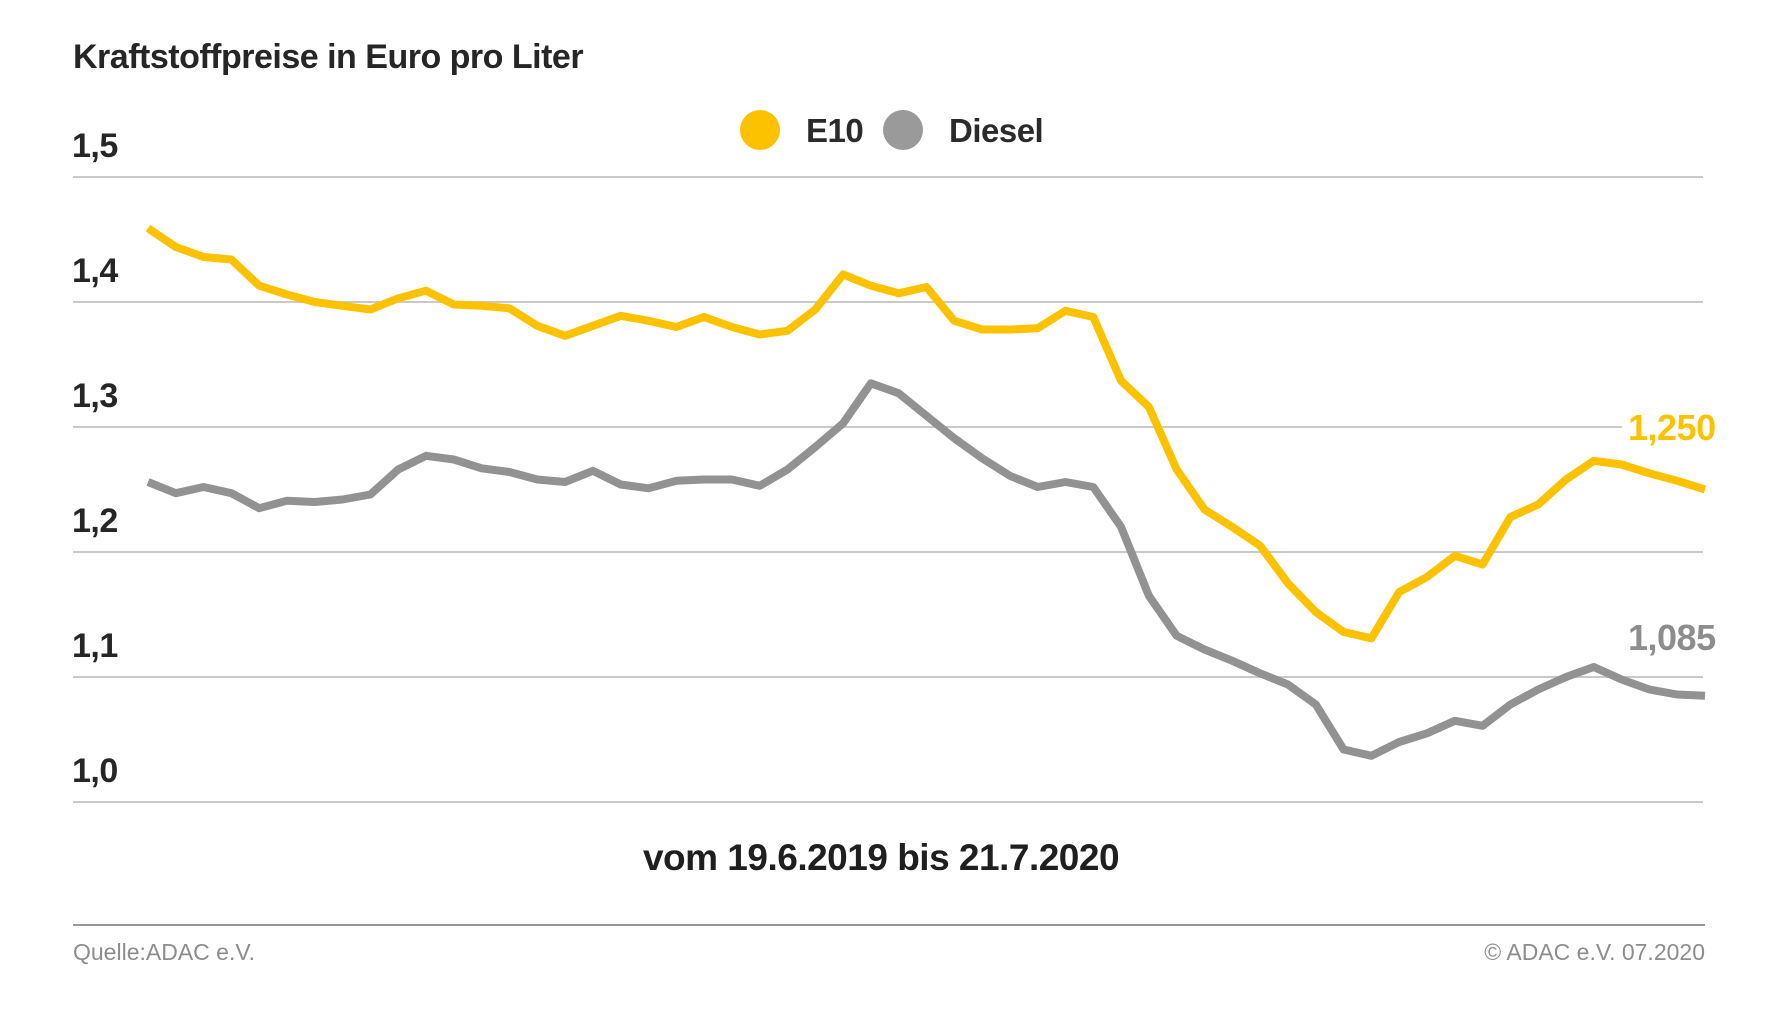 Image resolution: width=1772 pixels, height=1009 pixels. Describe the element at coordinates (760, 130) in the screenshot. I see `legend-e10-dot` at that location.